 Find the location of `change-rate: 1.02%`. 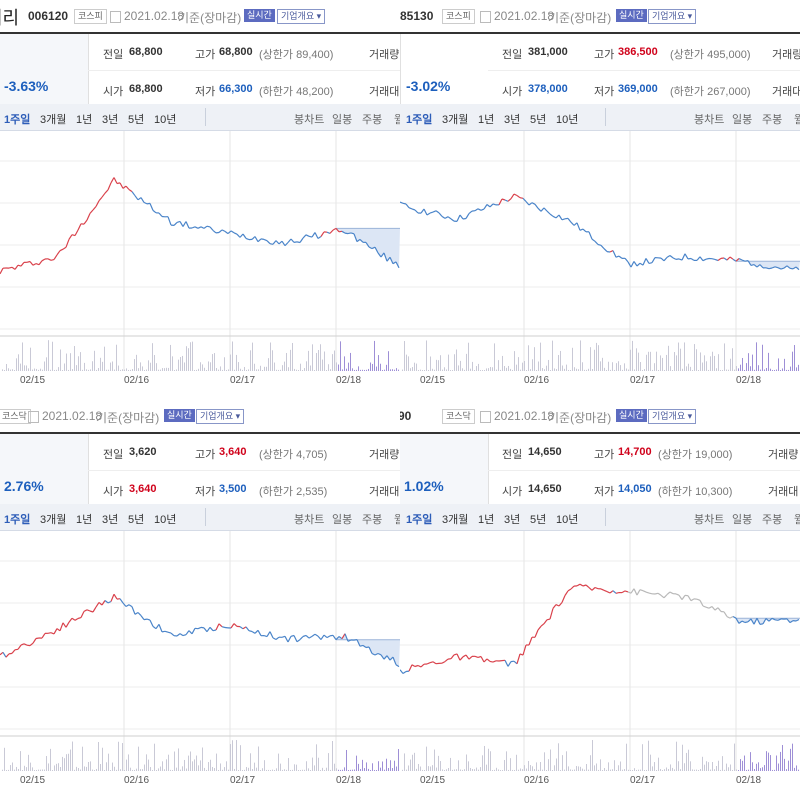

change-rate: 1.02% is located at coordinates (424, 486).